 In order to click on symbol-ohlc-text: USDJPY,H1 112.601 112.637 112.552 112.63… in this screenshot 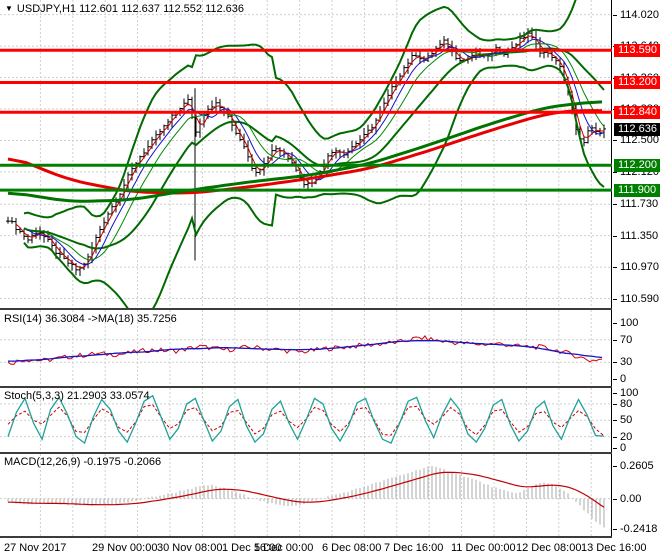, I will do `click(130, 9)`.